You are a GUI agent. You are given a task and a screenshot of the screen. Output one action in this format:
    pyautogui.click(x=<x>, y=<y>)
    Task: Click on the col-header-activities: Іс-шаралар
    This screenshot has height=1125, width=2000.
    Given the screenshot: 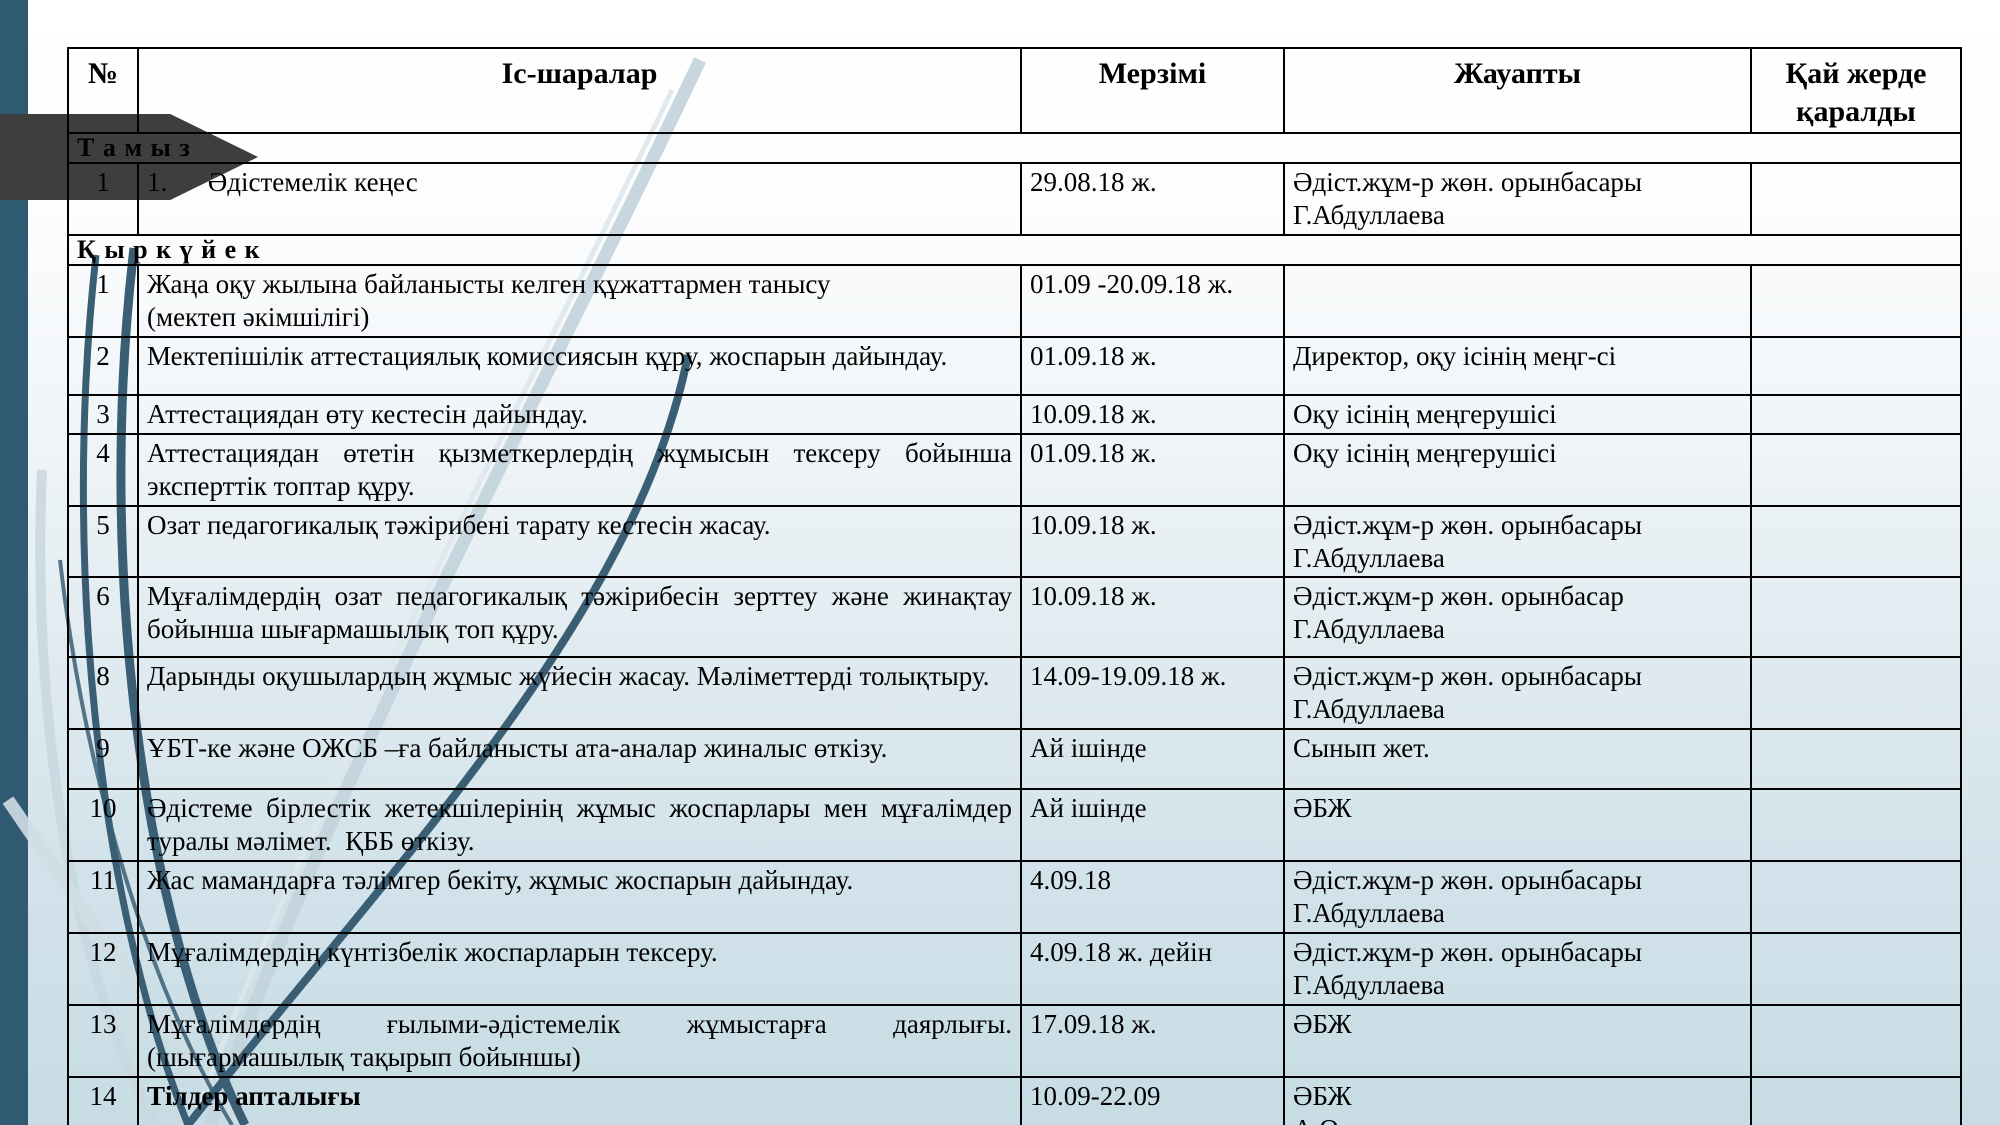 What is the action you would take?
    pyautogui.click(x=579, y=90)
    